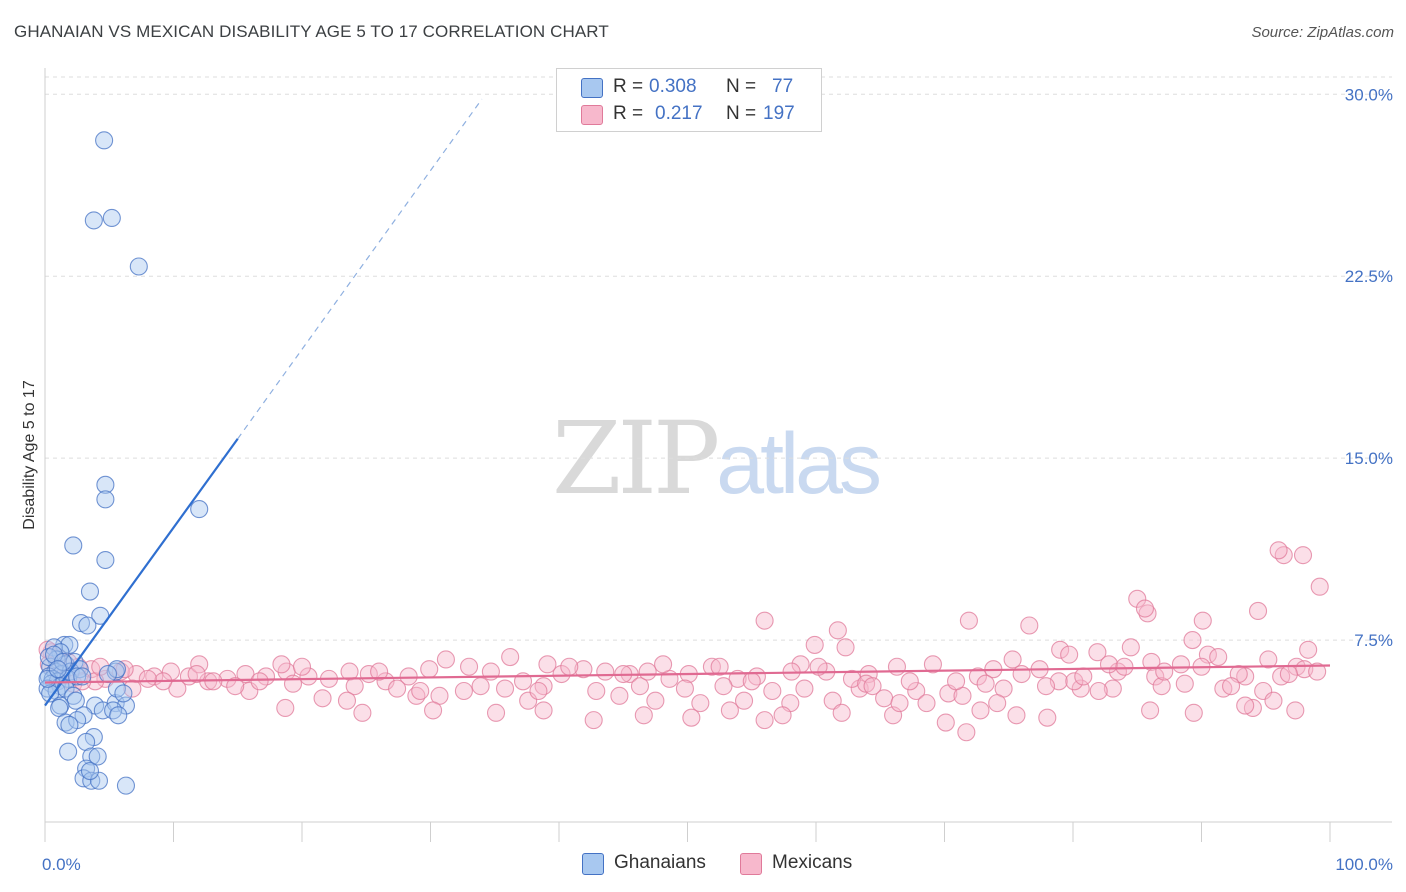 The image size is (1406, 892). What do you see at coordinates (783, 86) in the screenshot?
I see `legend-n-value: 77` at bounding box center [783, 86].